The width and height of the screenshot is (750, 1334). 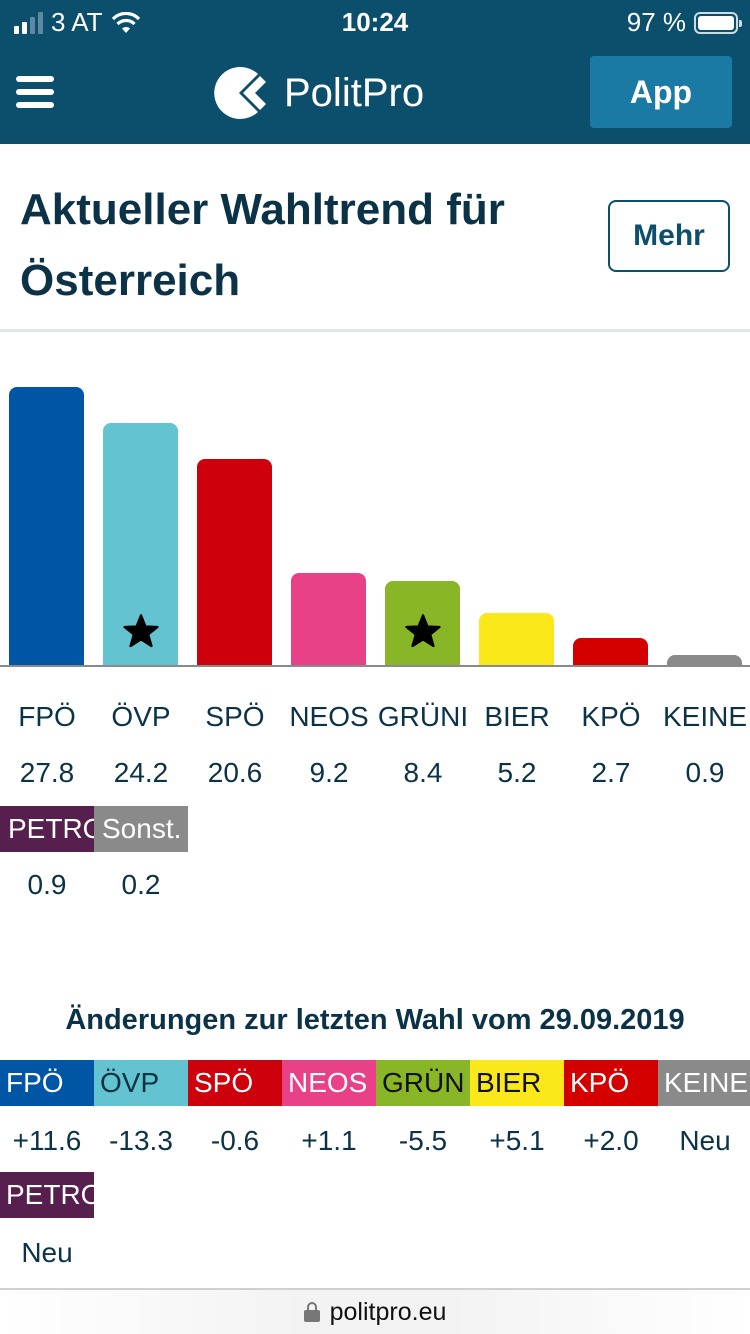 I want to click on clock: 10:24, so click(x=375, y=22).